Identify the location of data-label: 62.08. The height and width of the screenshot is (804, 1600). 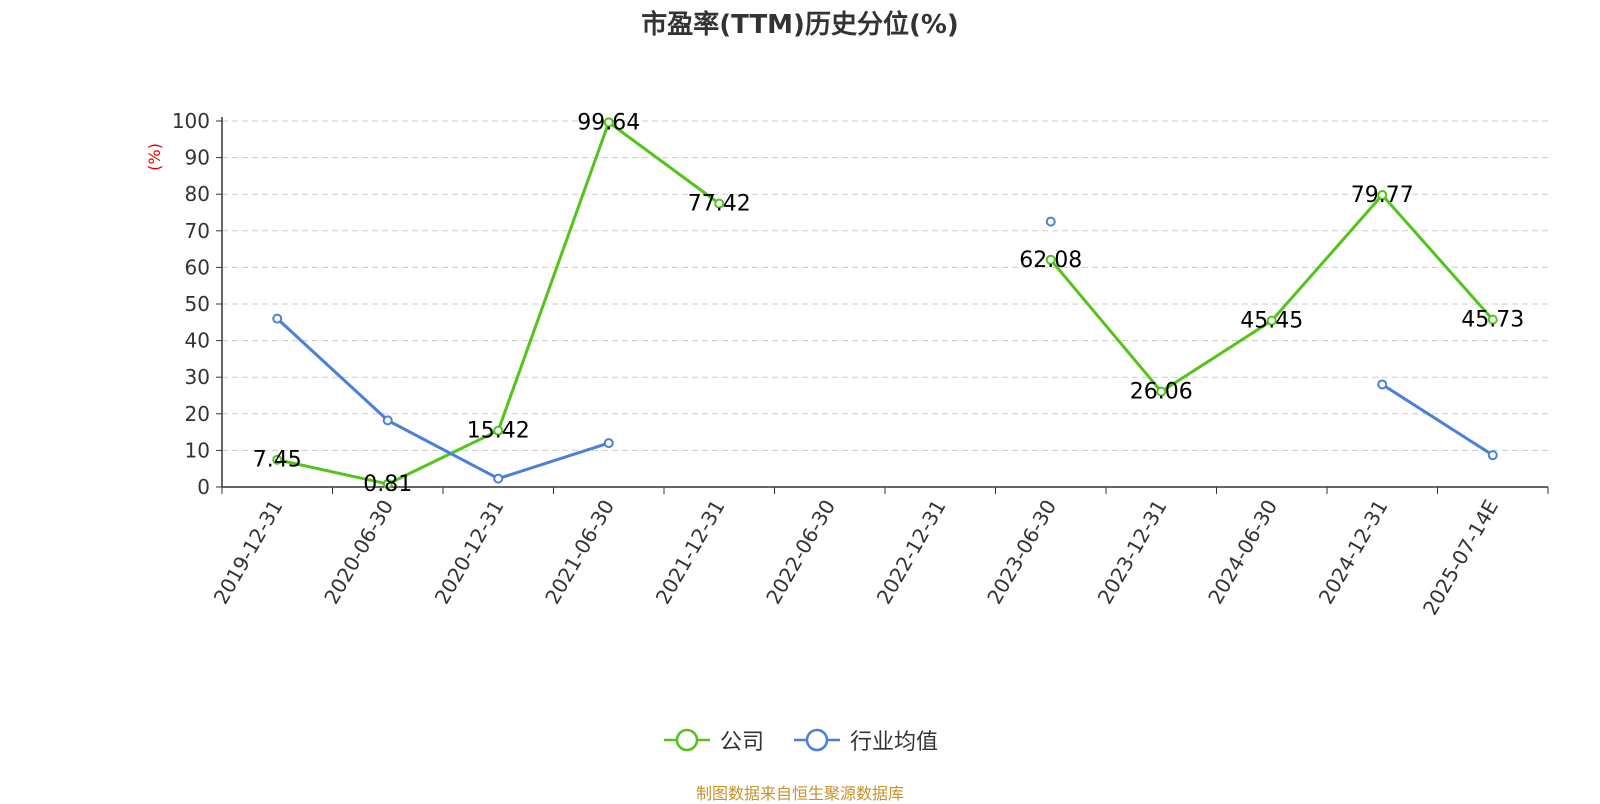
(1050, 260).